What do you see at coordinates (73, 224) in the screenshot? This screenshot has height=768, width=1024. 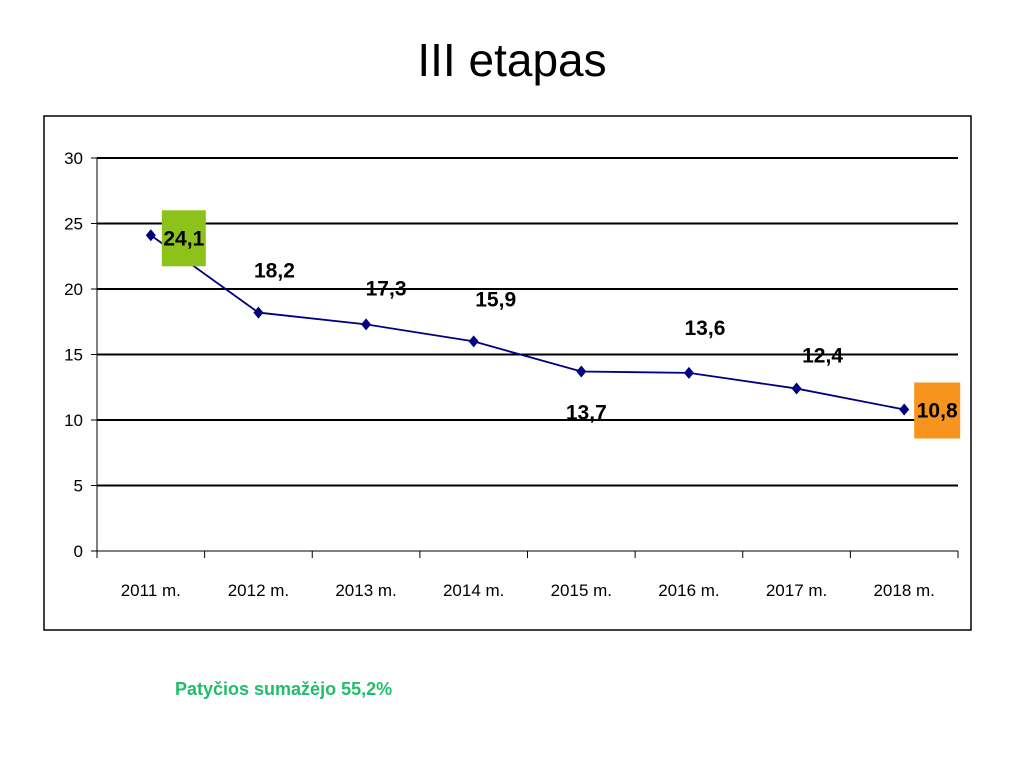 I see `y-tick-label: 25` at bounding box center [73, 224].